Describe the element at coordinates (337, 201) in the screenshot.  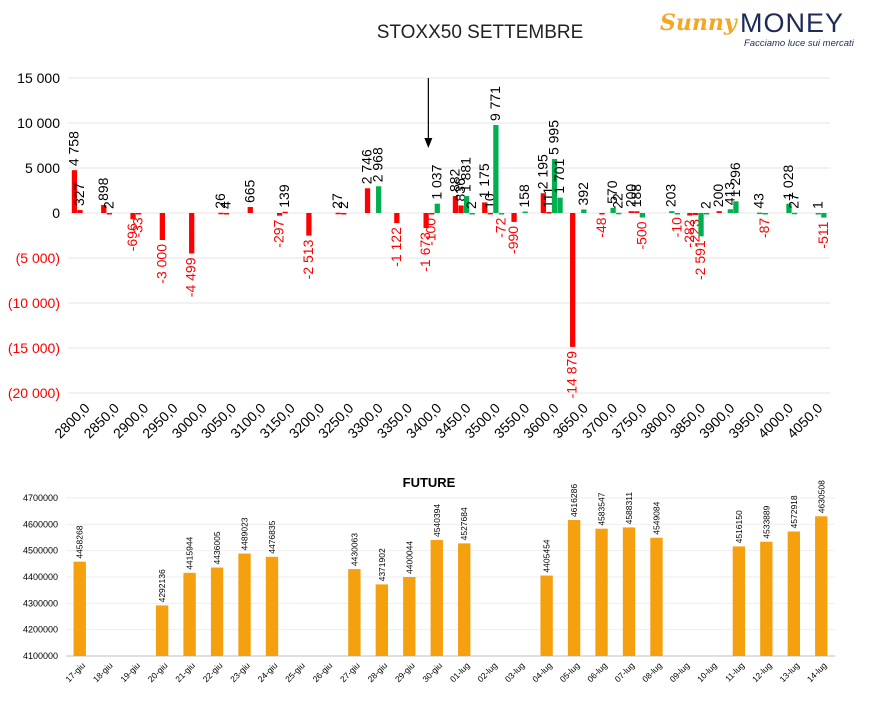
I see `data-label: 27` at that location.